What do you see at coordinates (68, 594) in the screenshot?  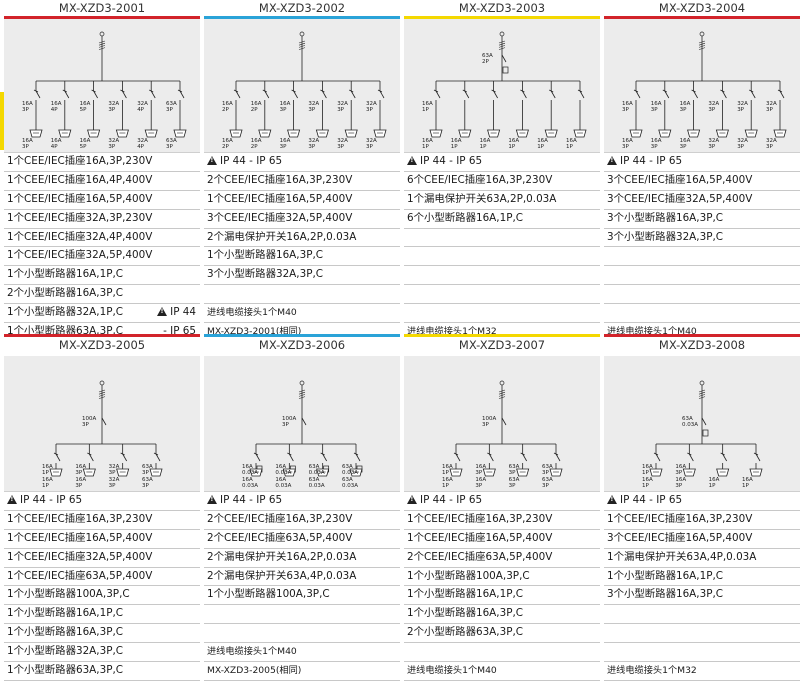 I see `spec-text: 1个小型断路器100A,3P,C` at bounding box center [68, 594].